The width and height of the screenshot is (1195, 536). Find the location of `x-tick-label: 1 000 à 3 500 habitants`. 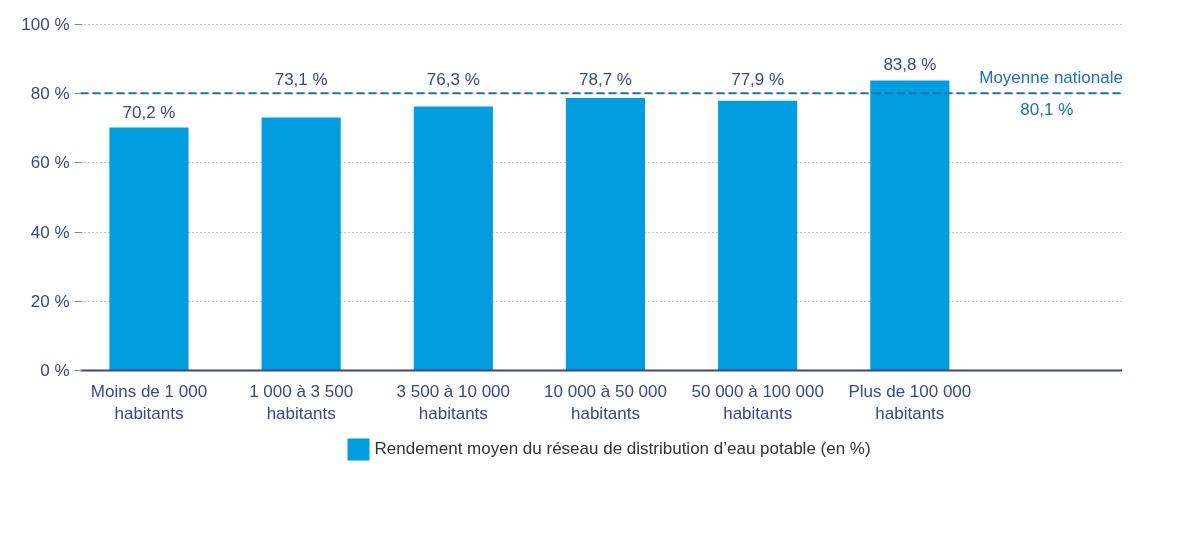

x-tick-label: 1 000 à 3 500 habitants is located at coordinates (301, 402).